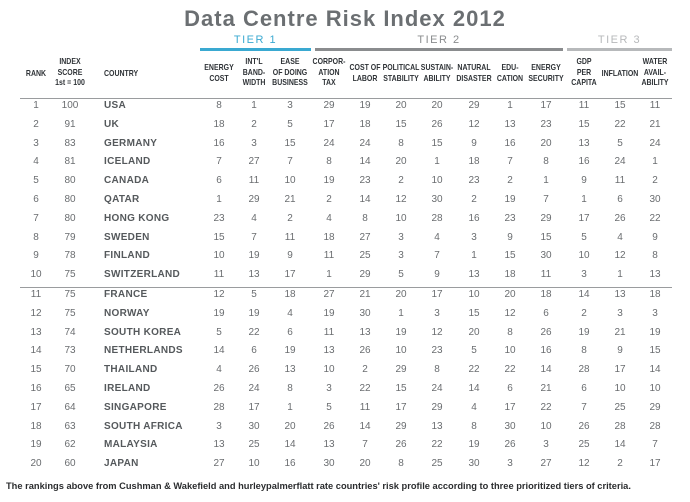 This screenshot has width=690, height=502. What do you see at coordinates (345, 181) in the screenshot?
I see `table-row: 5 80 CANADA 6 11 10 19 23 2 10 23 2 1 9 11 2` at bounding box center [345, 181].